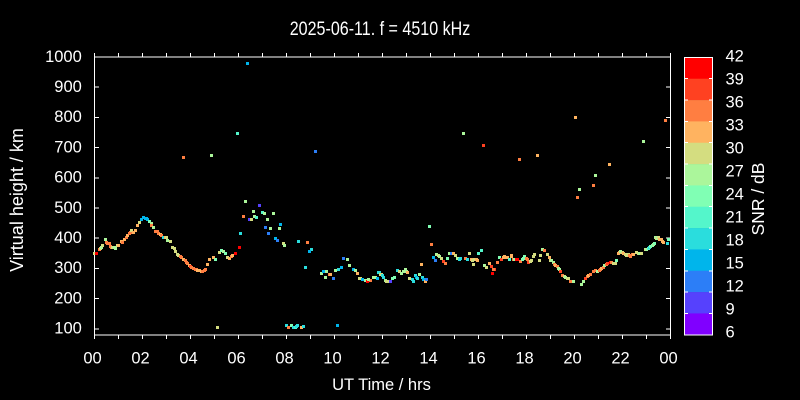 This screenshot has height=400, width=800. Describe the element at coordinates (380, 29) in the screenshot. I see `svg-text: 2025-06-11. f = 4510 kHz` at that location.